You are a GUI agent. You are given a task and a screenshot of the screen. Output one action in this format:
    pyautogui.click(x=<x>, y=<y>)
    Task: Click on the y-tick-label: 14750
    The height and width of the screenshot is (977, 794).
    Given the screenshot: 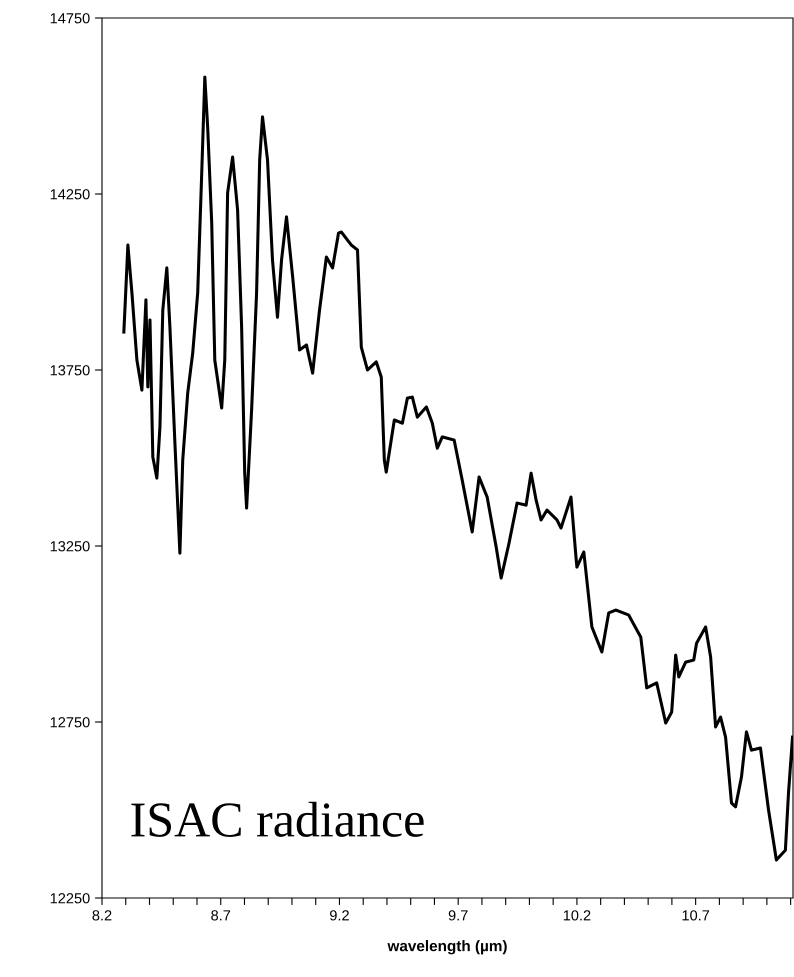 What is the action you would take?
    pyautogui.click(x=70, y=18)
    